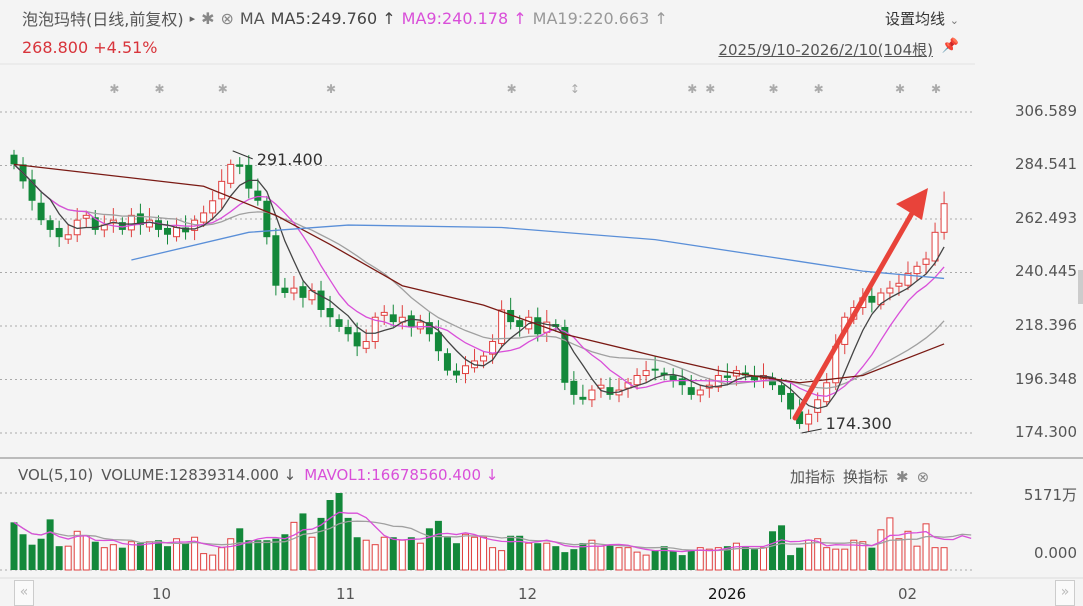 The height and width of the screenshot is (606, 1083). I want to click on trend-arrowhead-icon, so click(912, 204).